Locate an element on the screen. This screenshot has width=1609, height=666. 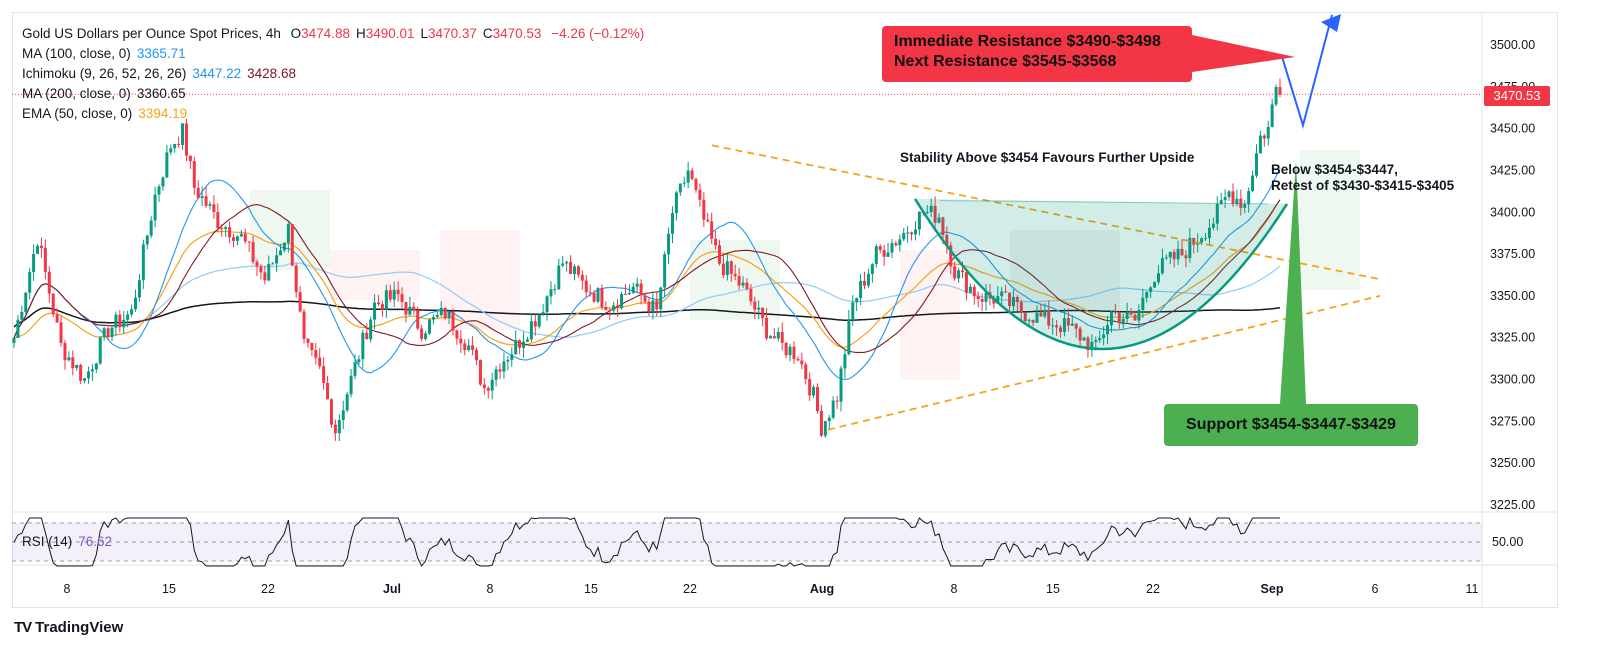
ohlc-key-l: L is located at coordinates (424, 33).